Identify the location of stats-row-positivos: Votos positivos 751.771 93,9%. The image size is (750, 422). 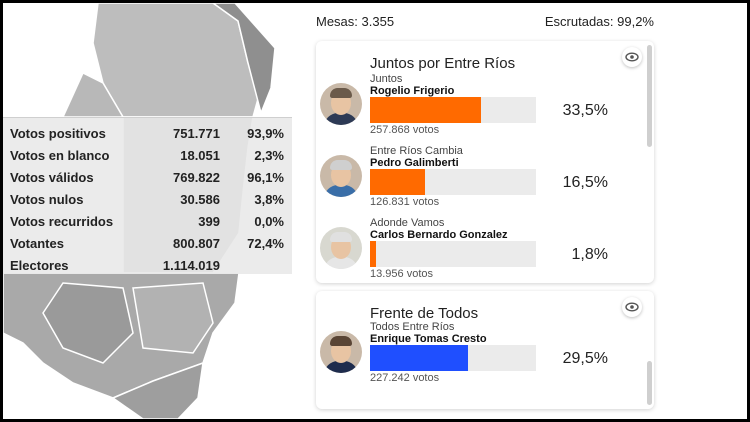
(147, 133).